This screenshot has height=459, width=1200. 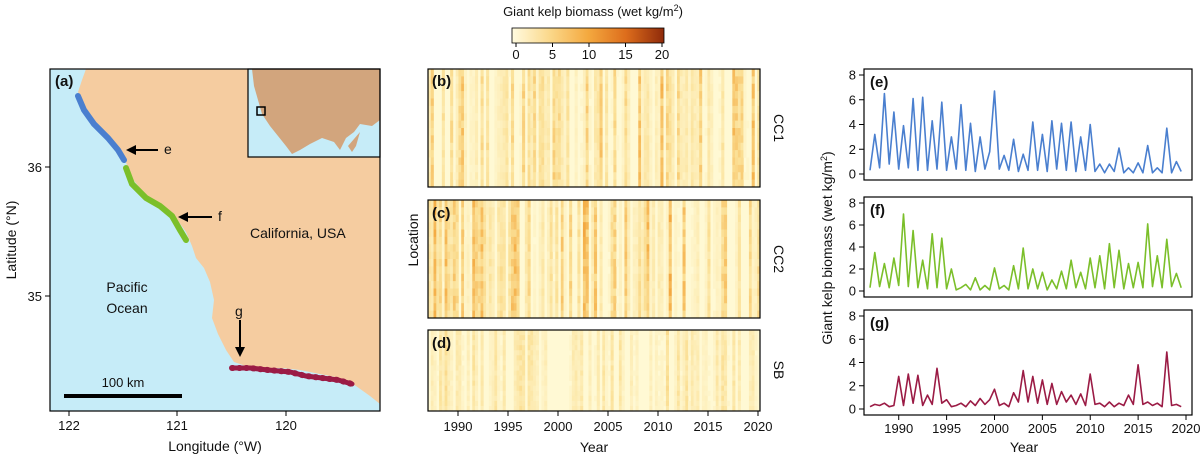 What do you see at coordinates (298, 233) in the screenshot?
I see `land-label: California, USA` at bounding box center [298, 233].